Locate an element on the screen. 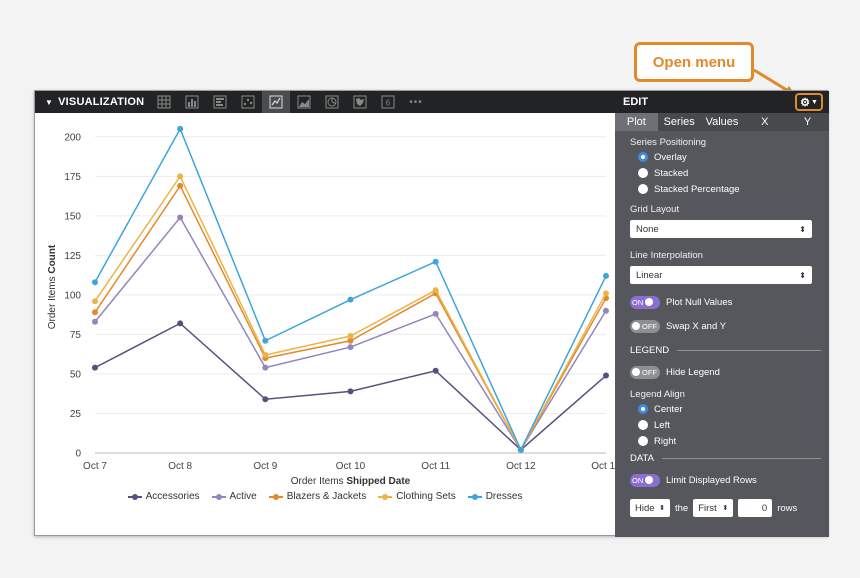  radio-stacked-percentage: Stacked Percentage is located at coordinates (725, 189).